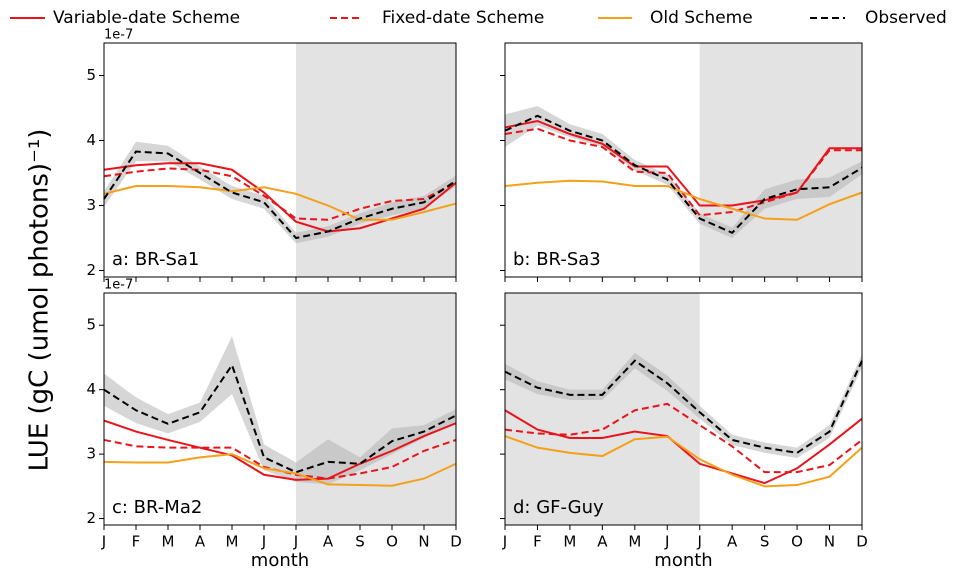 Image resolution: width=955 pixels, height=573 pixels. What do you see at coordinates (157, 507) in the screenshot?
I see `panel-label: c: BR-Ma2` at bounding box center [157, 507].